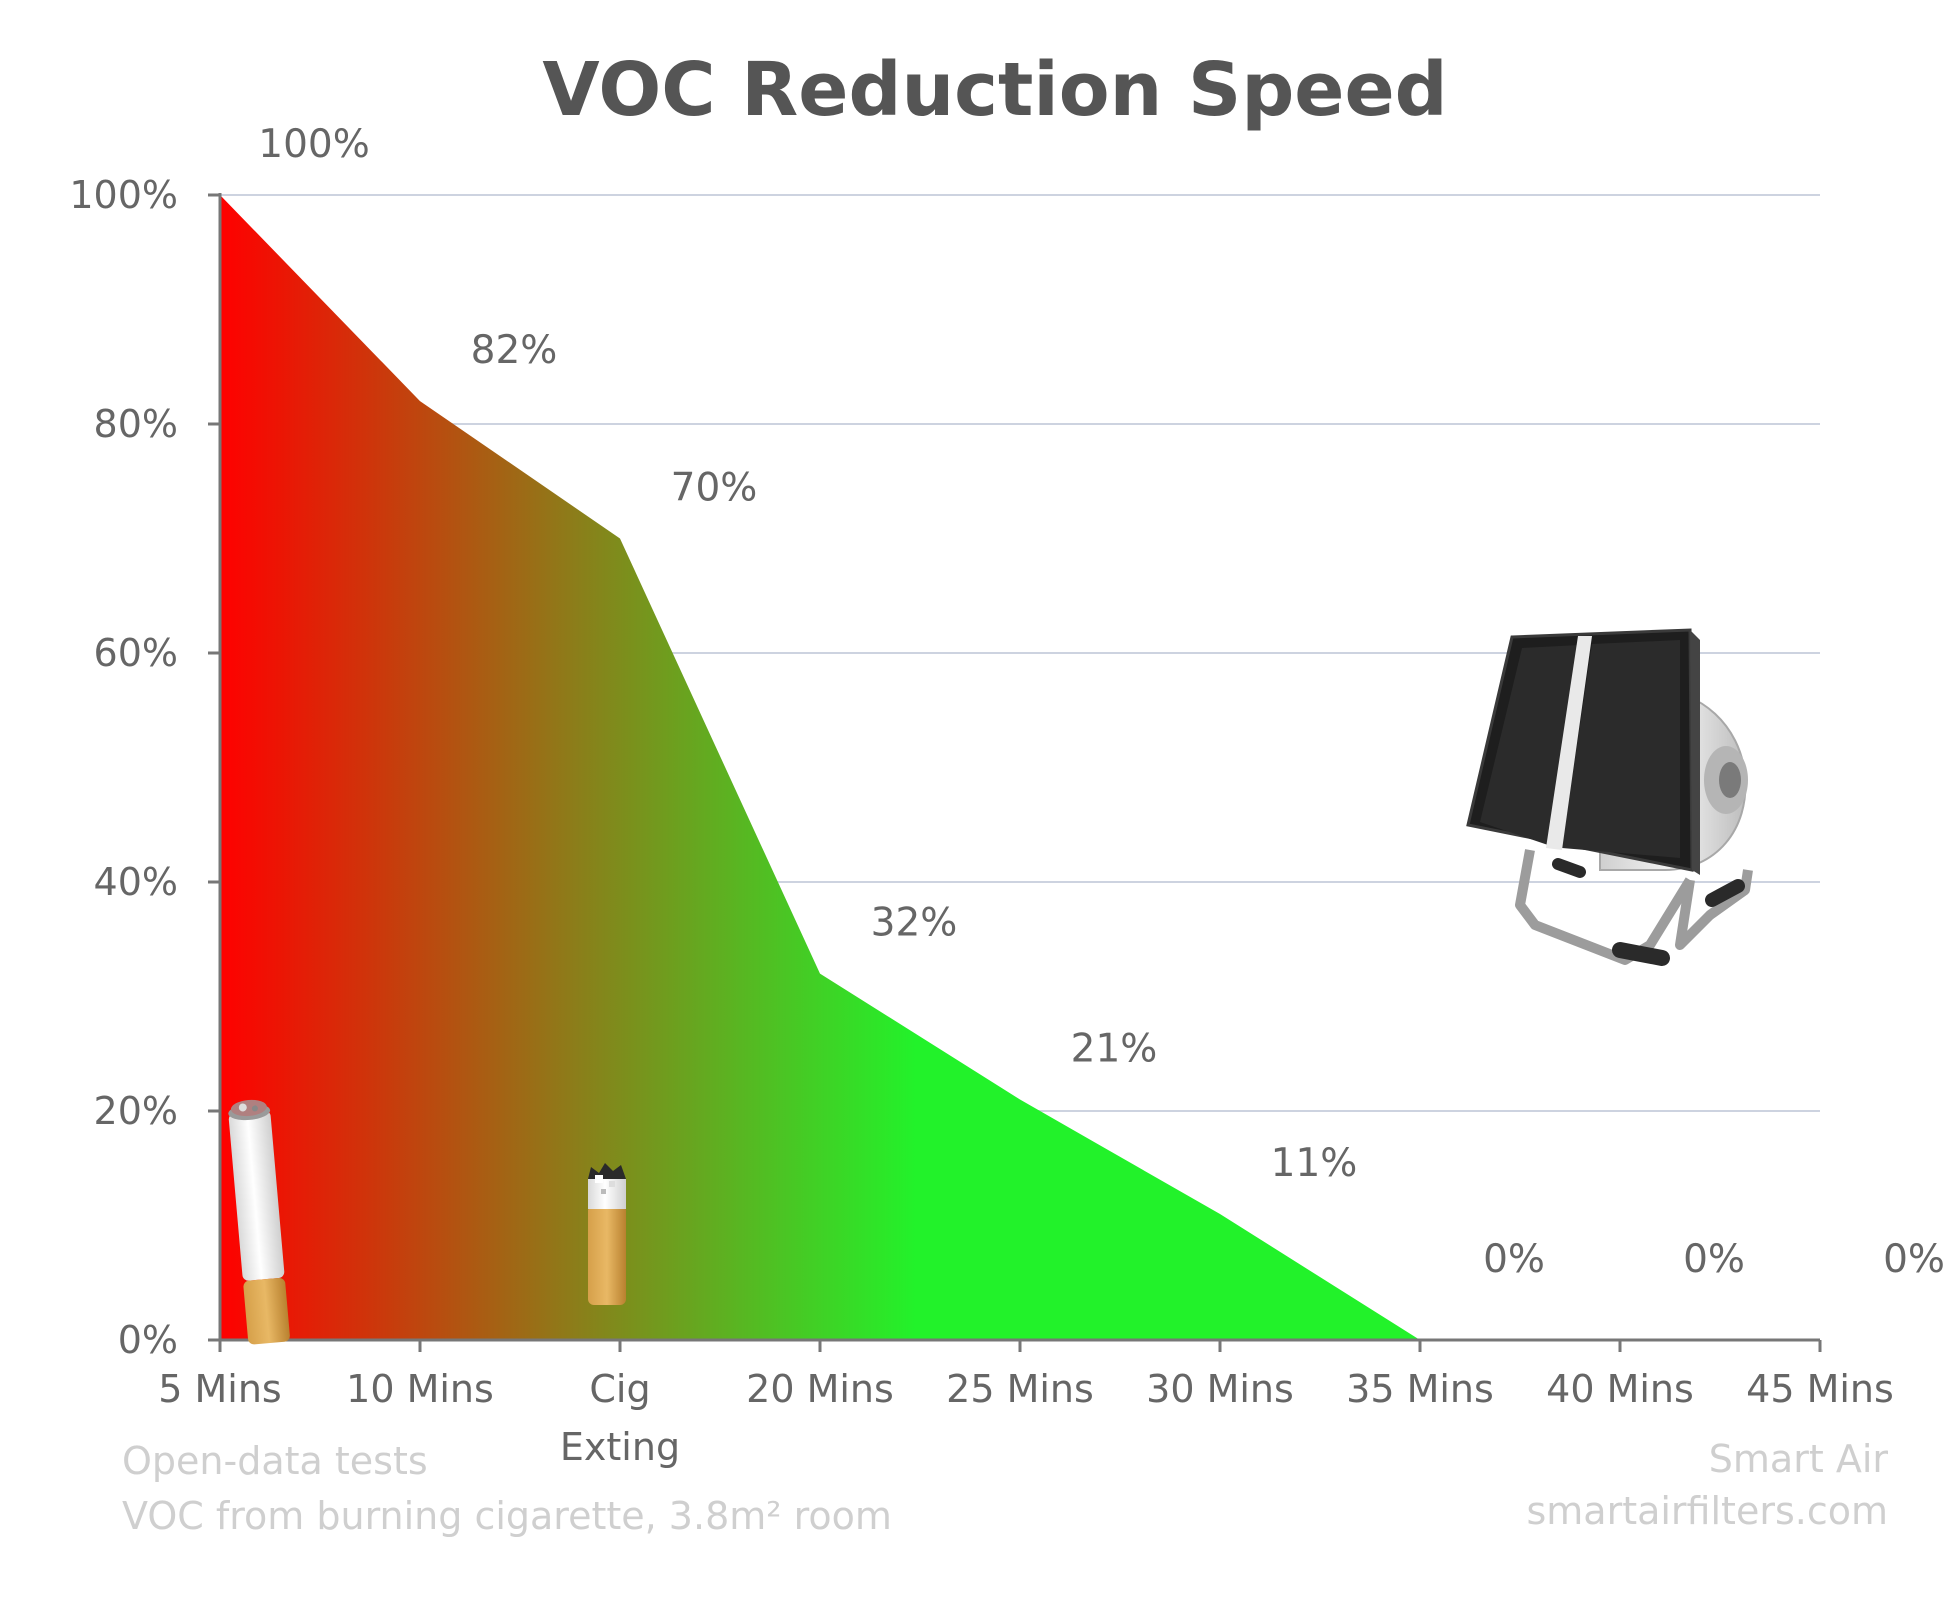 This screenshot has width=1960, height=1604. I want to click on y-tick-label: 40%, so click(136, 882).